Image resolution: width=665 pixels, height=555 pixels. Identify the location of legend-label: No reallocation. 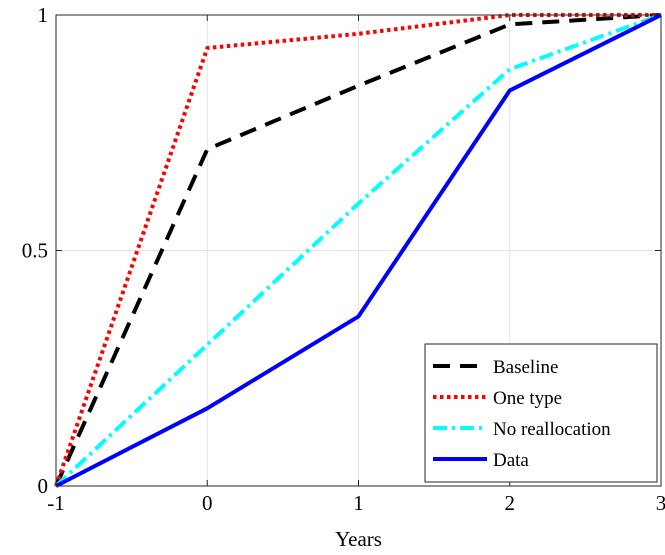
(552, 429).